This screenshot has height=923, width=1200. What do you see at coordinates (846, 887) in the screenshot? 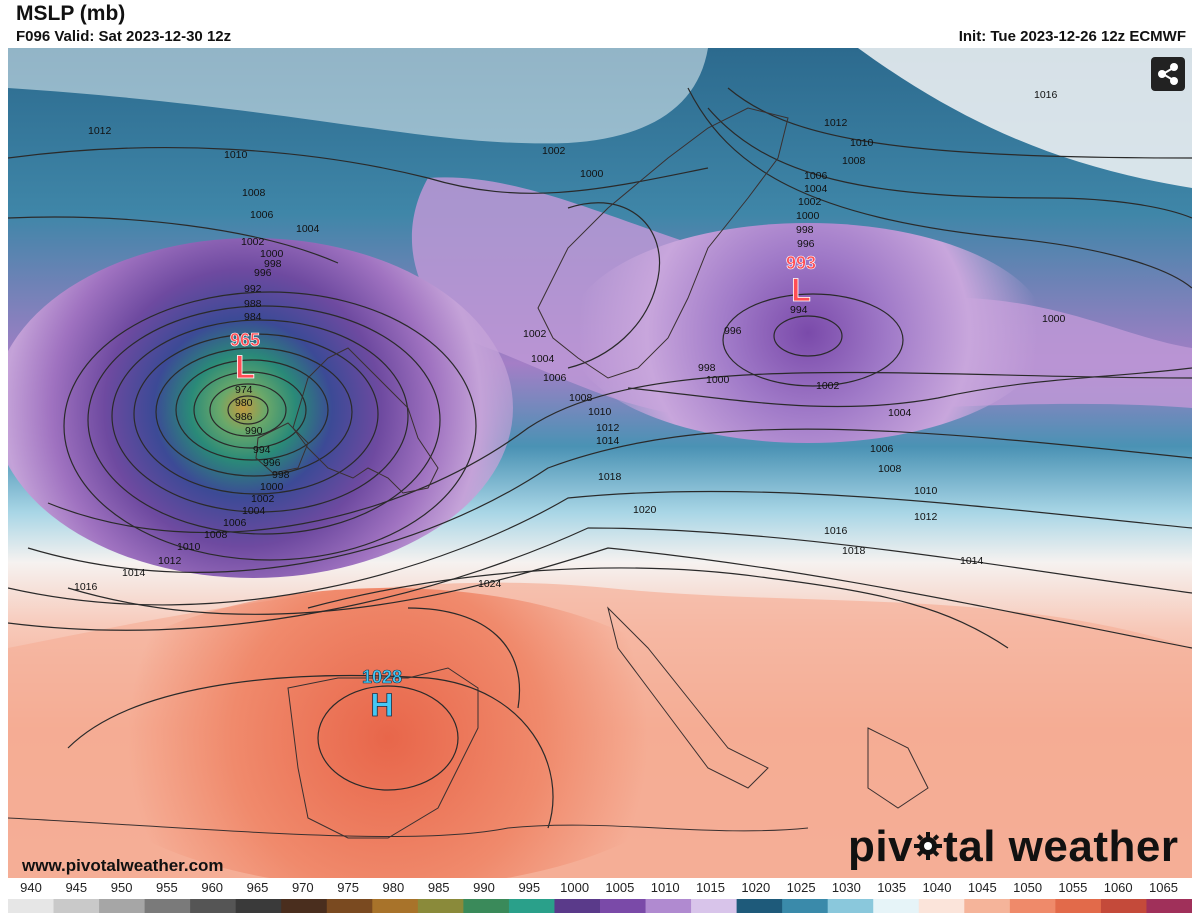
I see `colorbar-tick-label: 1030` at bounding box center [846, 887].